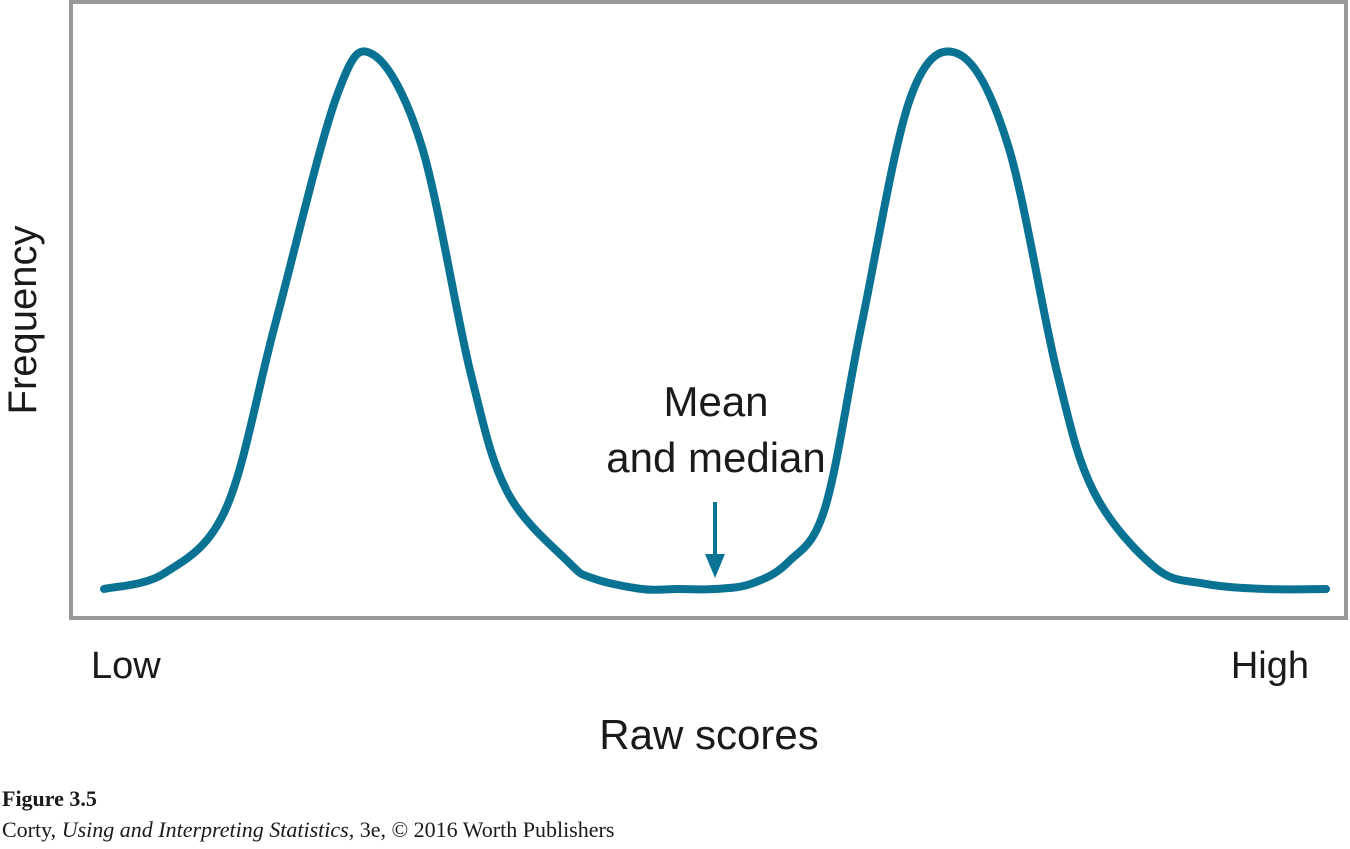  What do you see at coordinates (126, 666) in the screenshot?
I see `x-tick-label-low: Low` at bounding box center [126, 666].